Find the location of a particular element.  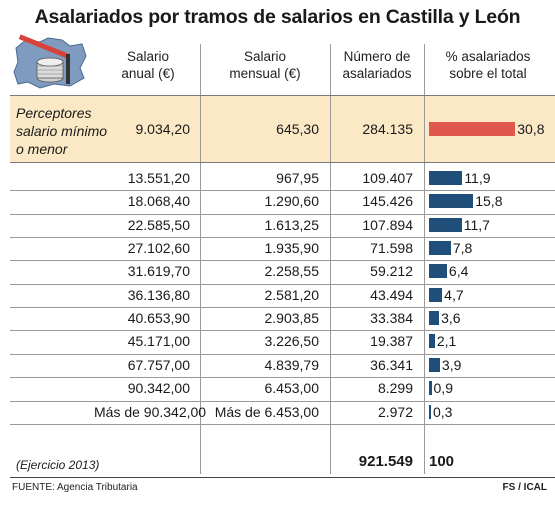

row-annual-salary: 13.551,20 is located at coordinates (158, 178).